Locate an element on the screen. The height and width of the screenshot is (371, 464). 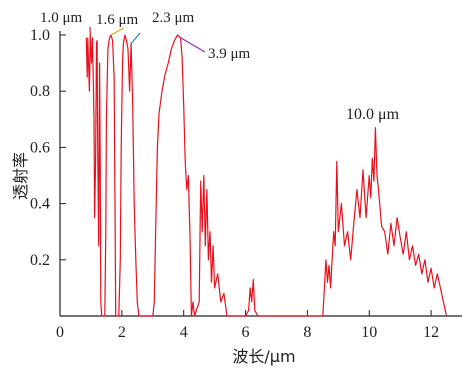
y-tick-label: 0.2 is located at coordinates (40, 260).